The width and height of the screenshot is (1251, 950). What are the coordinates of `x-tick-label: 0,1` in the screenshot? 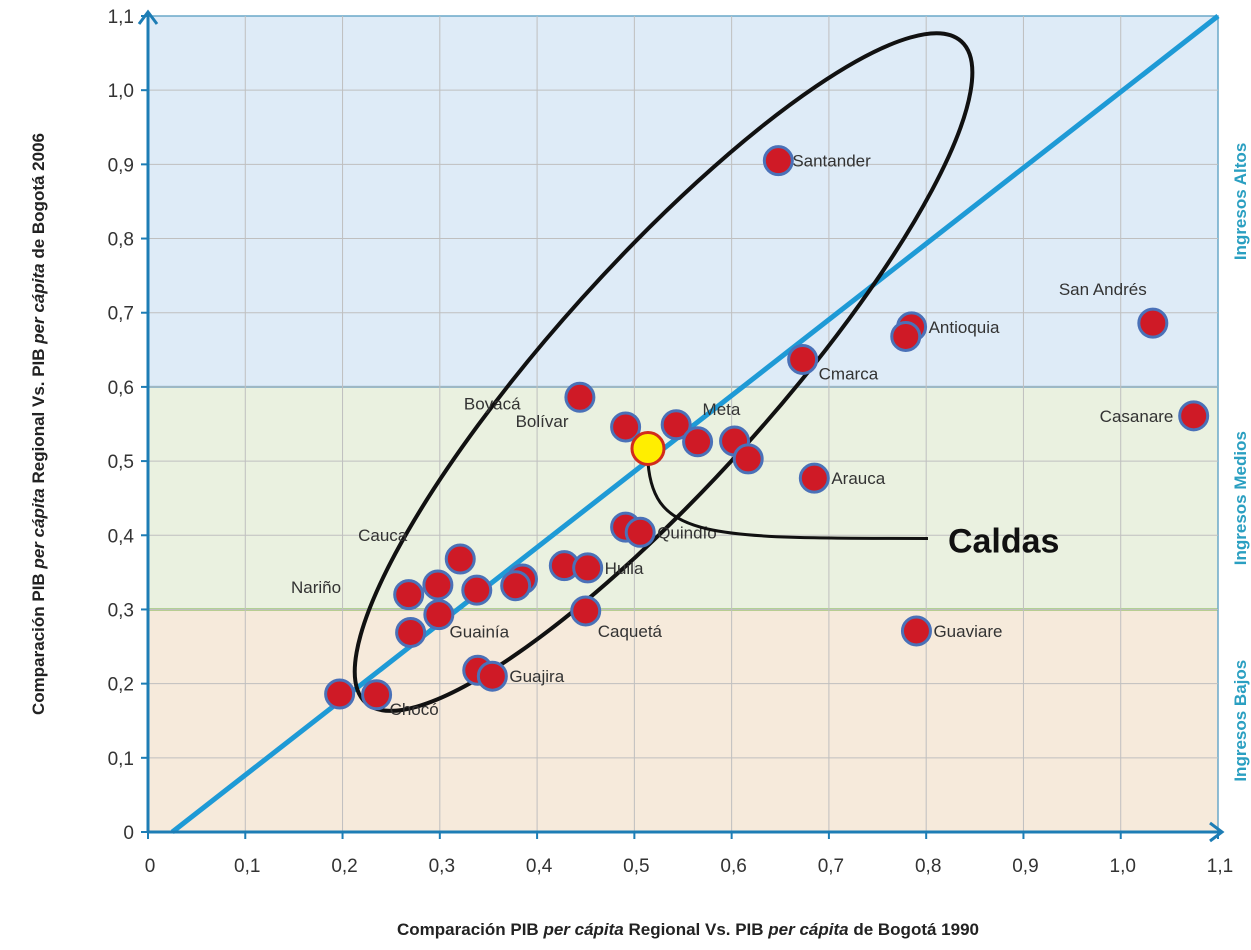 It's located at (247, 866).